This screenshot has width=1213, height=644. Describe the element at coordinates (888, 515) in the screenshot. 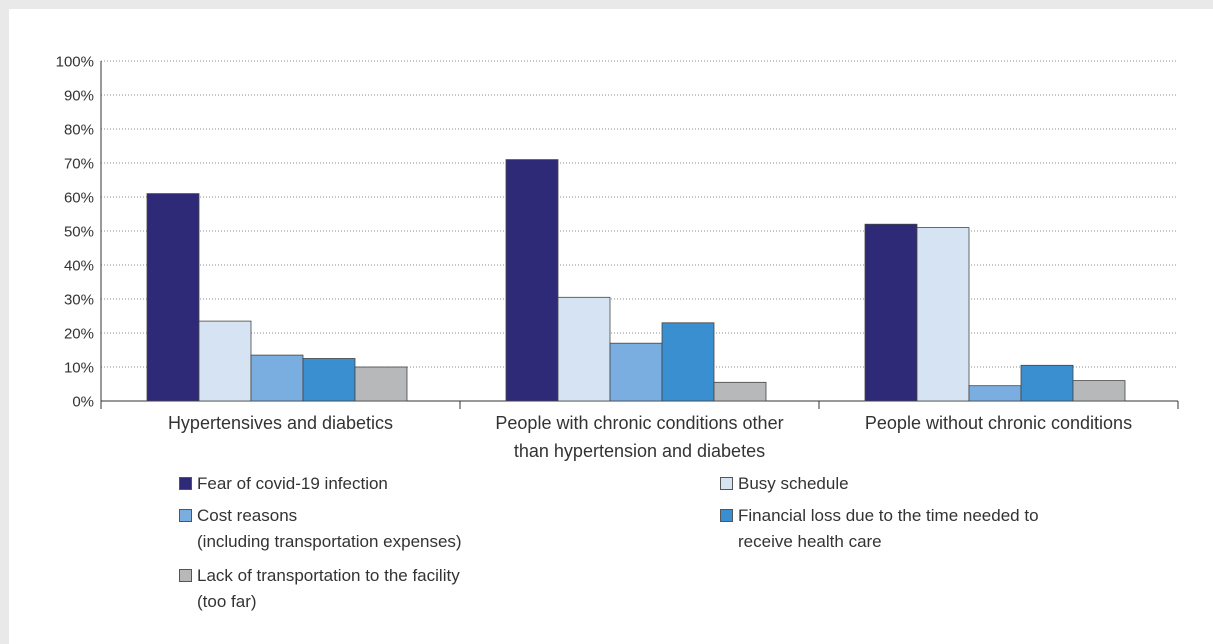

I see `legend-label: Financial loss due to the time needed to` at that location.